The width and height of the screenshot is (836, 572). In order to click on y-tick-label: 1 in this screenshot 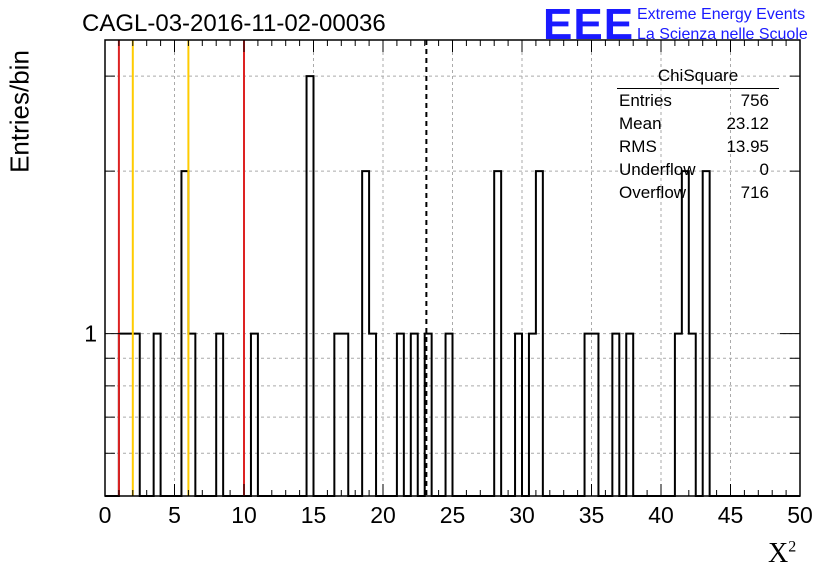, I will do `click(90, 334)`.